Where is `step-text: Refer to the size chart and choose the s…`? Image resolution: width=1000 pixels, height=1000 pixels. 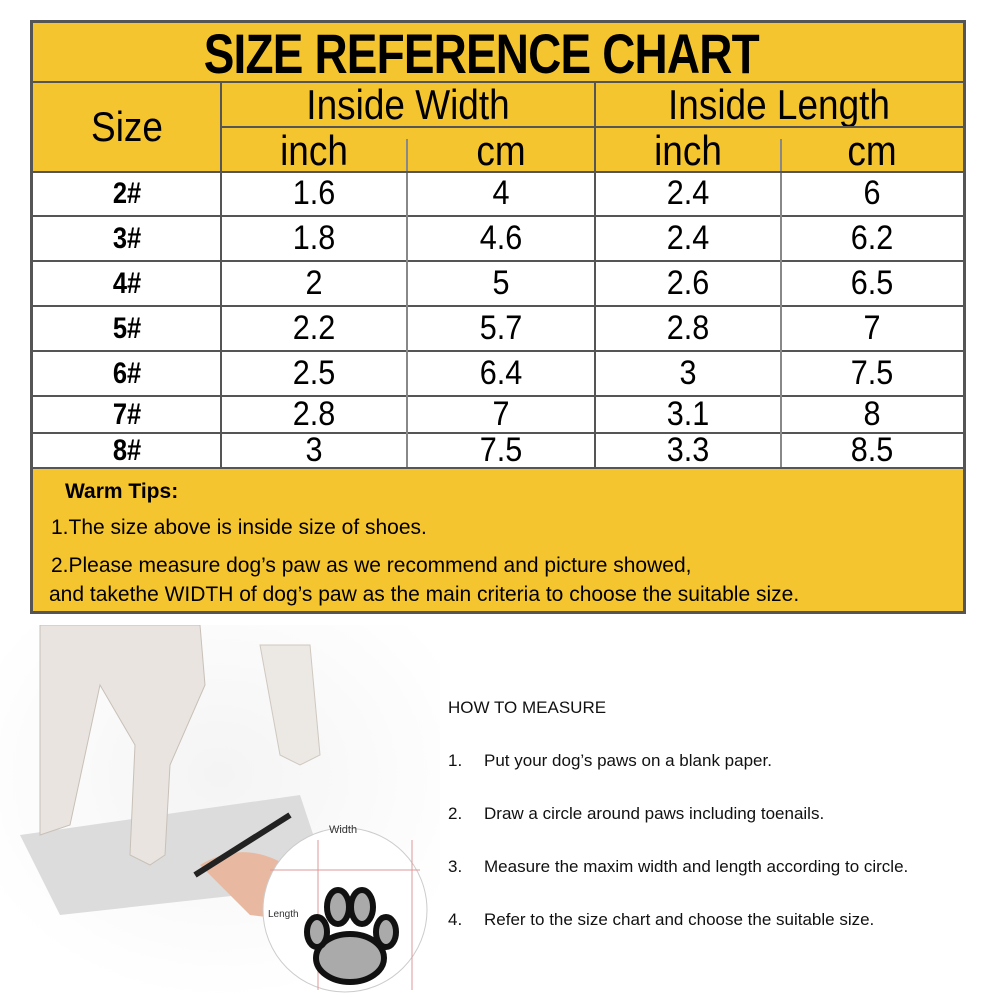
step-text: Refer to the size chart and choose the s… is located at coordinates (679, 919).